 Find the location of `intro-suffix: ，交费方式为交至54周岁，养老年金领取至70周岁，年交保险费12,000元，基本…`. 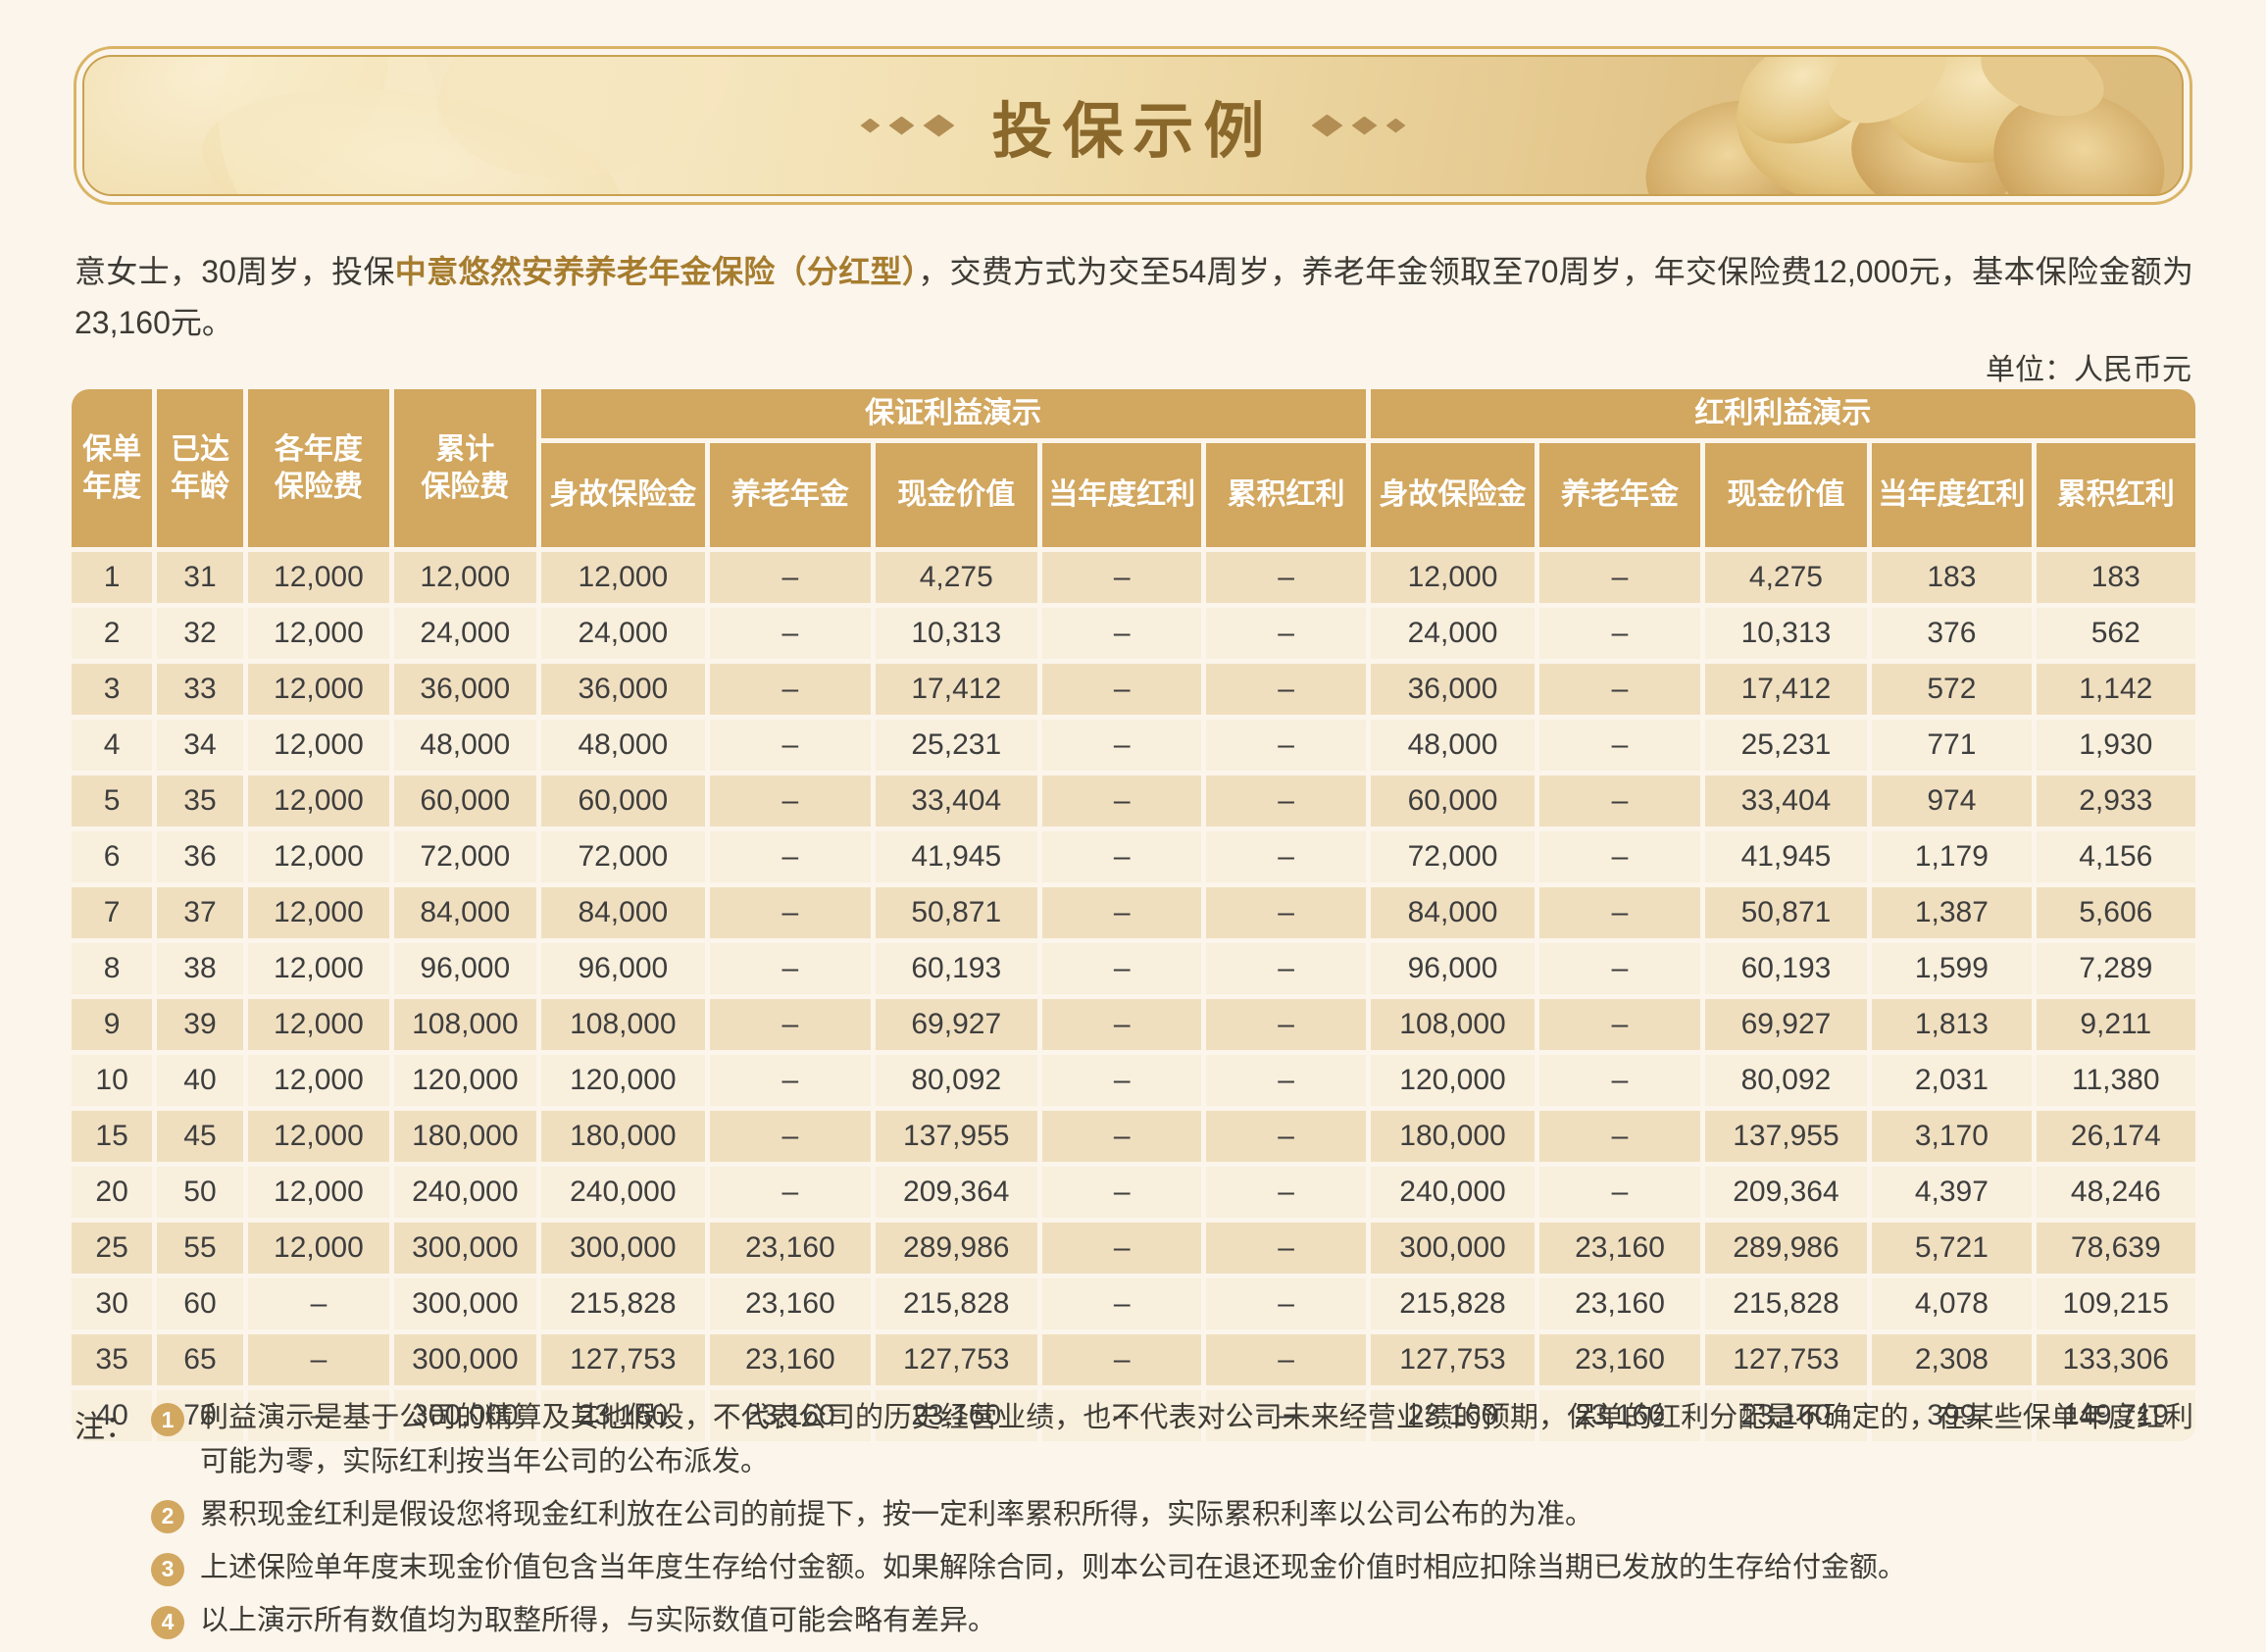

intro-suffix: ，交费方式为交至54周岁，养老年金领取至70周岁，年交保险费12,000元，基本… is located at coordinates (1134, 297).